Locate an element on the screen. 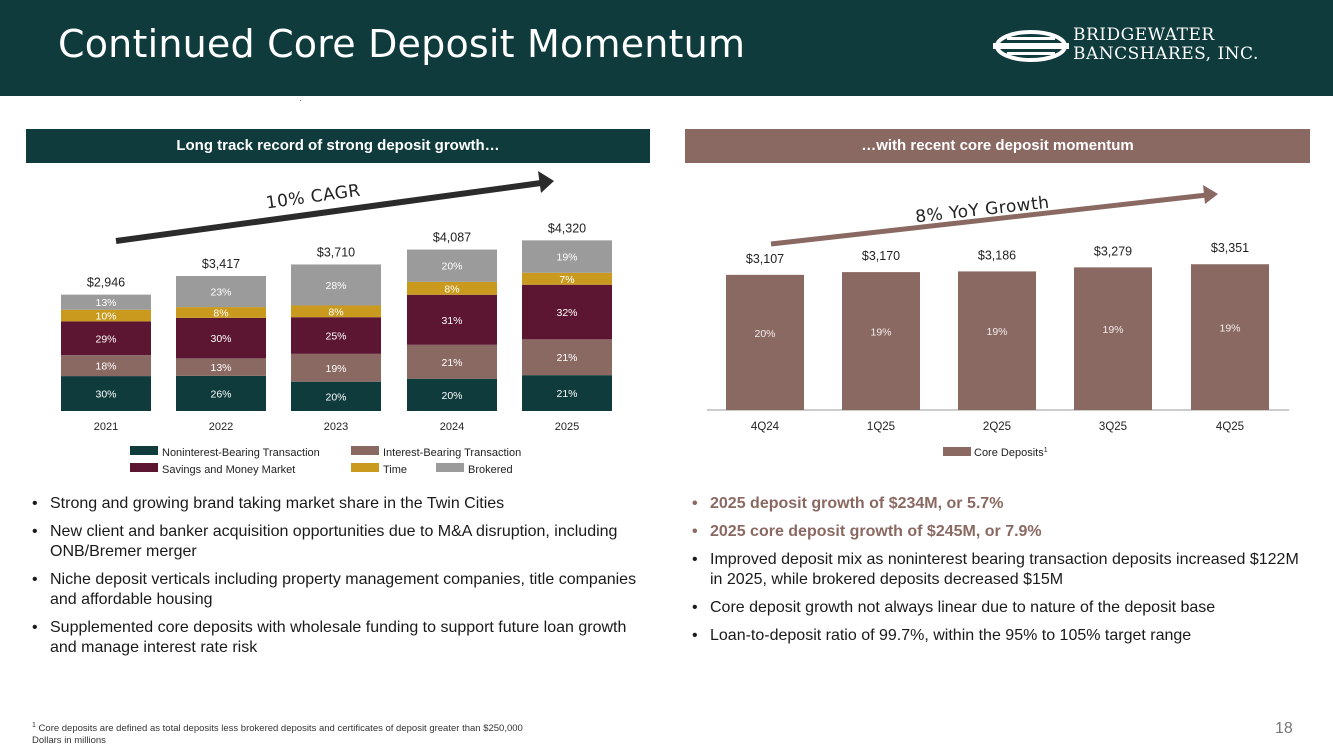 Image resolution: width=1333 pixels, height=749 pixels. legend-label: Time is located at coordinates (395, 470).